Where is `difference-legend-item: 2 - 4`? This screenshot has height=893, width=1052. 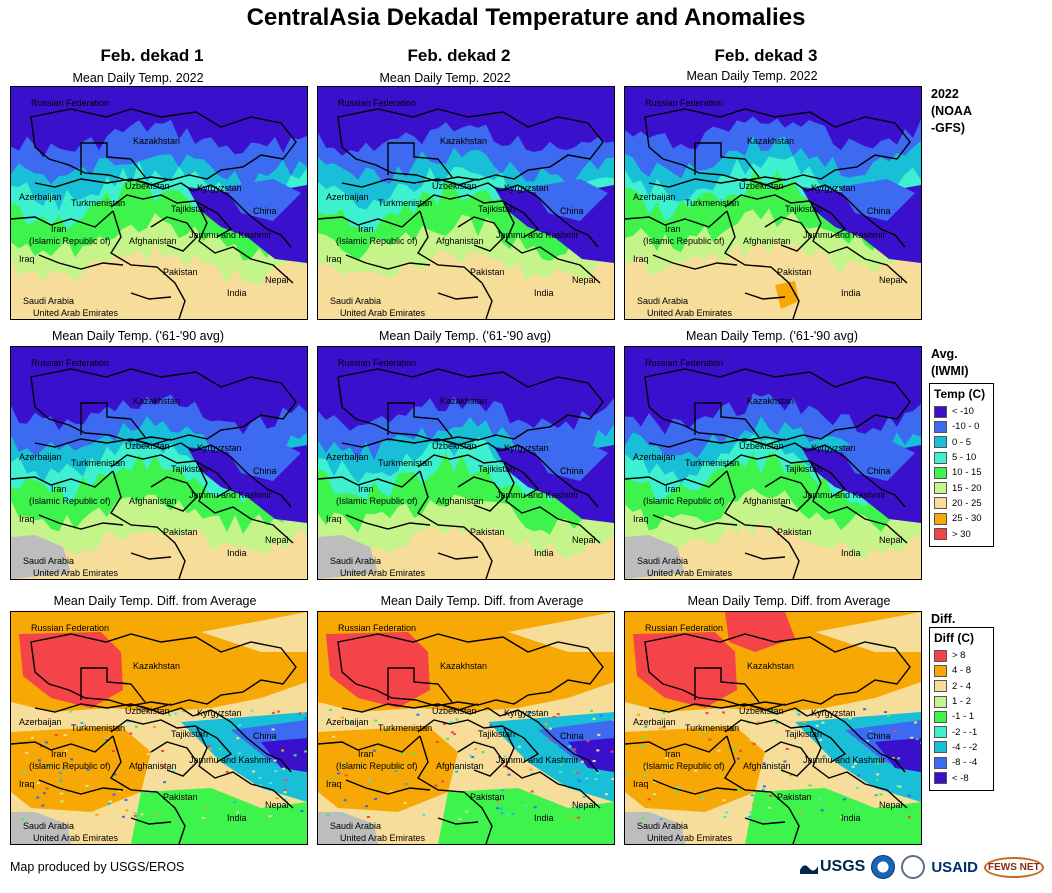
difference-legend-item: 2 - 4 is located at coordinates (961, 686).